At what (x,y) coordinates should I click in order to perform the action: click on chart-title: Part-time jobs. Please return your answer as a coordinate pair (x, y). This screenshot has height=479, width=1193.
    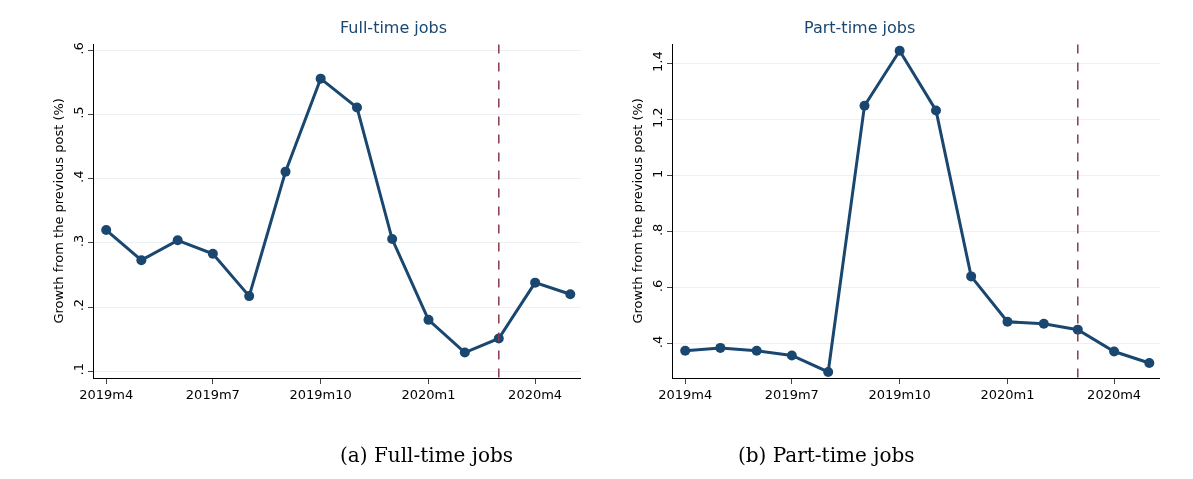
    Looking at the image, I should click on (860, 27).